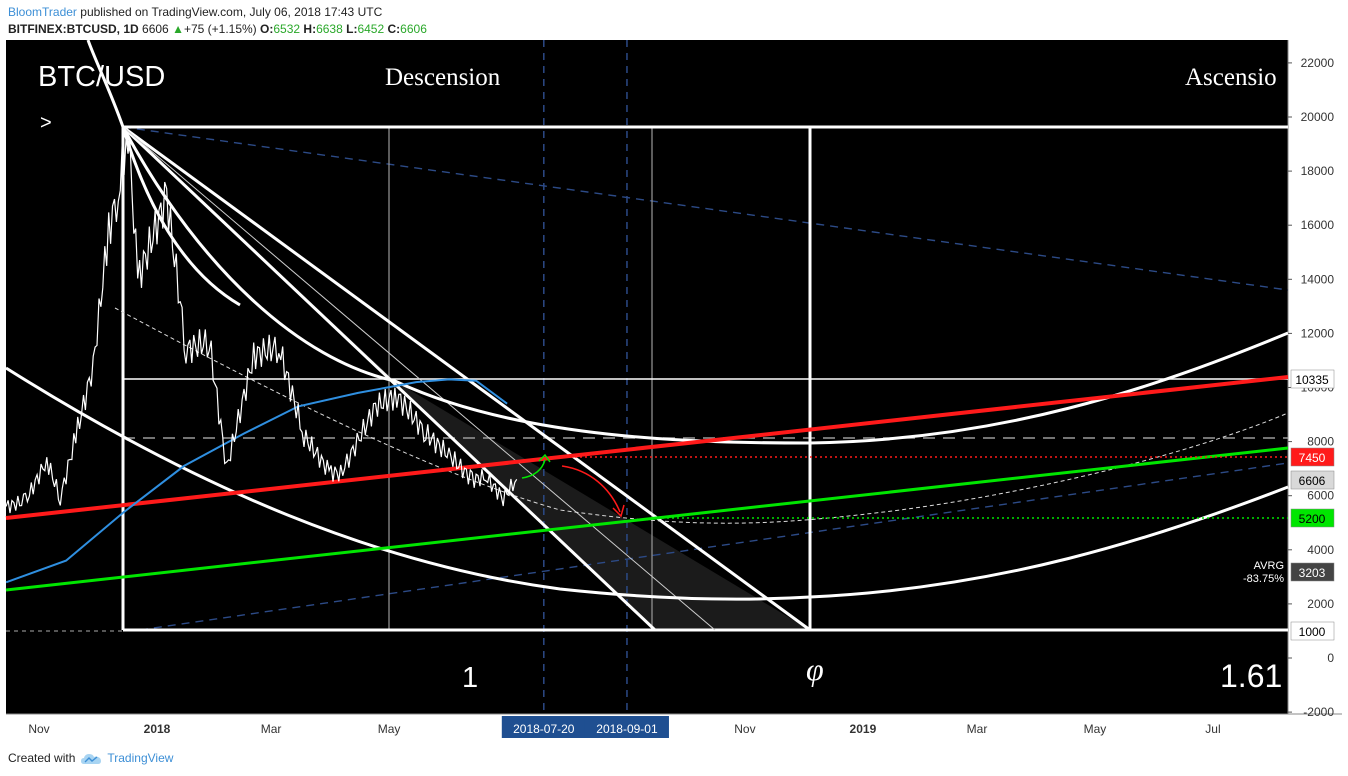  I want to click on price-label-text: 1000, so click(1312, 632).